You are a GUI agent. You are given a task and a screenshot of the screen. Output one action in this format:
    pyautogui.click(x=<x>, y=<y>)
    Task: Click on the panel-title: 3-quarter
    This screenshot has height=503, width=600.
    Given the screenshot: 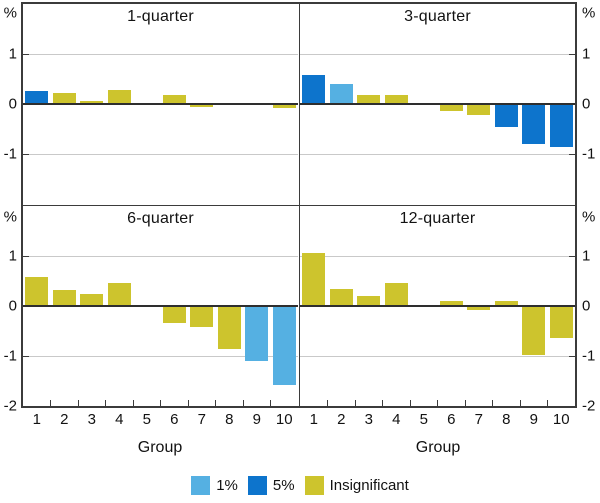 What is the action you would take?
    pyautogui.click(x=437, y=16)
    